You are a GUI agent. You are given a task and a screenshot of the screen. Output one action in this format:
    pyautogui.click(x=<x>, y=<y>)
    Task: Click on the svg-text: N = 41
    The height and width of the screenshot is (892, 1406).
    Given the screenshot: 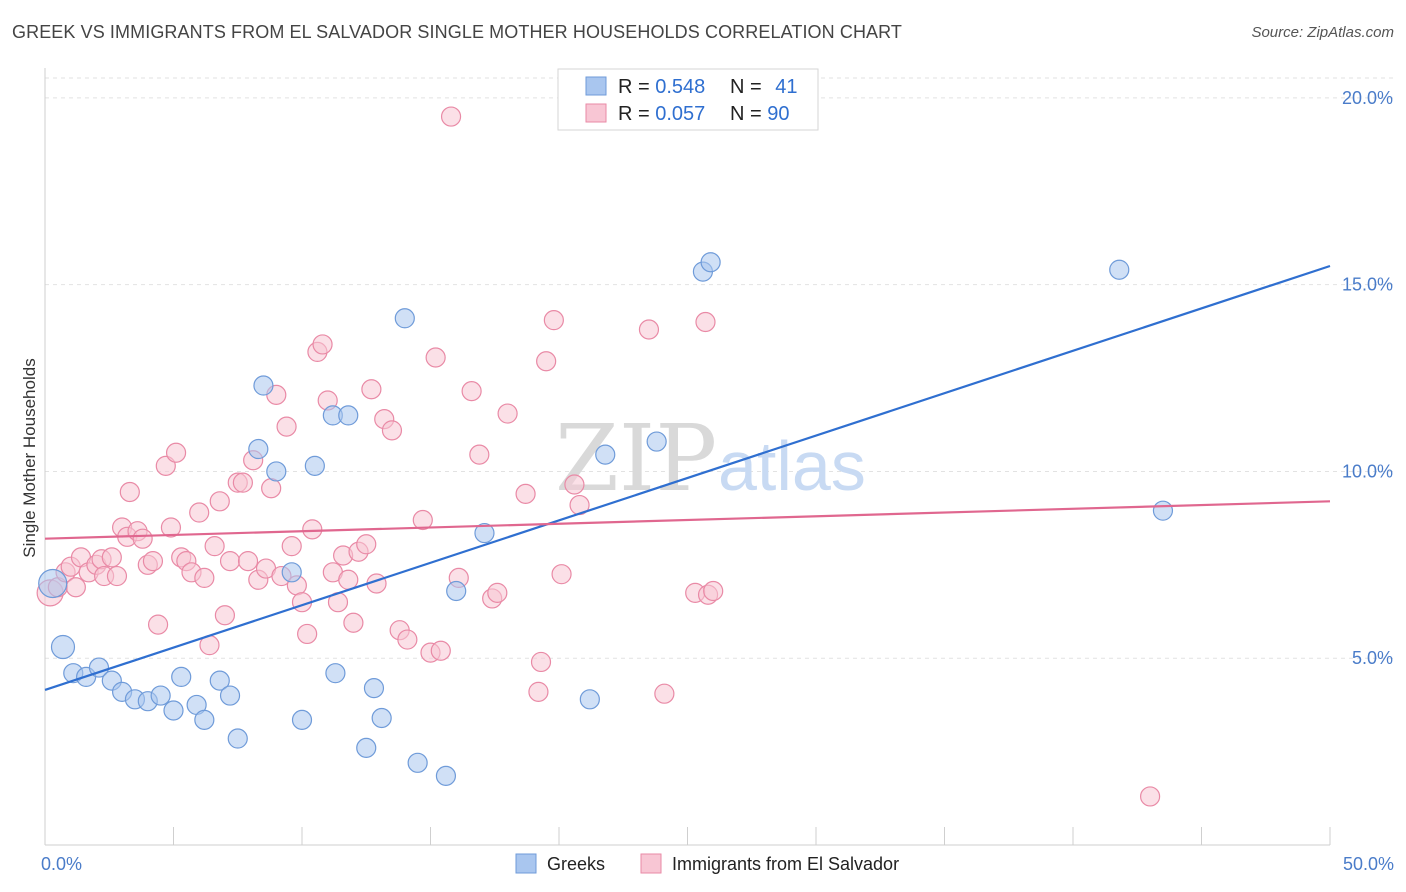 What is the action you would take?
    pyautogui.click(x=764, y=87)
    